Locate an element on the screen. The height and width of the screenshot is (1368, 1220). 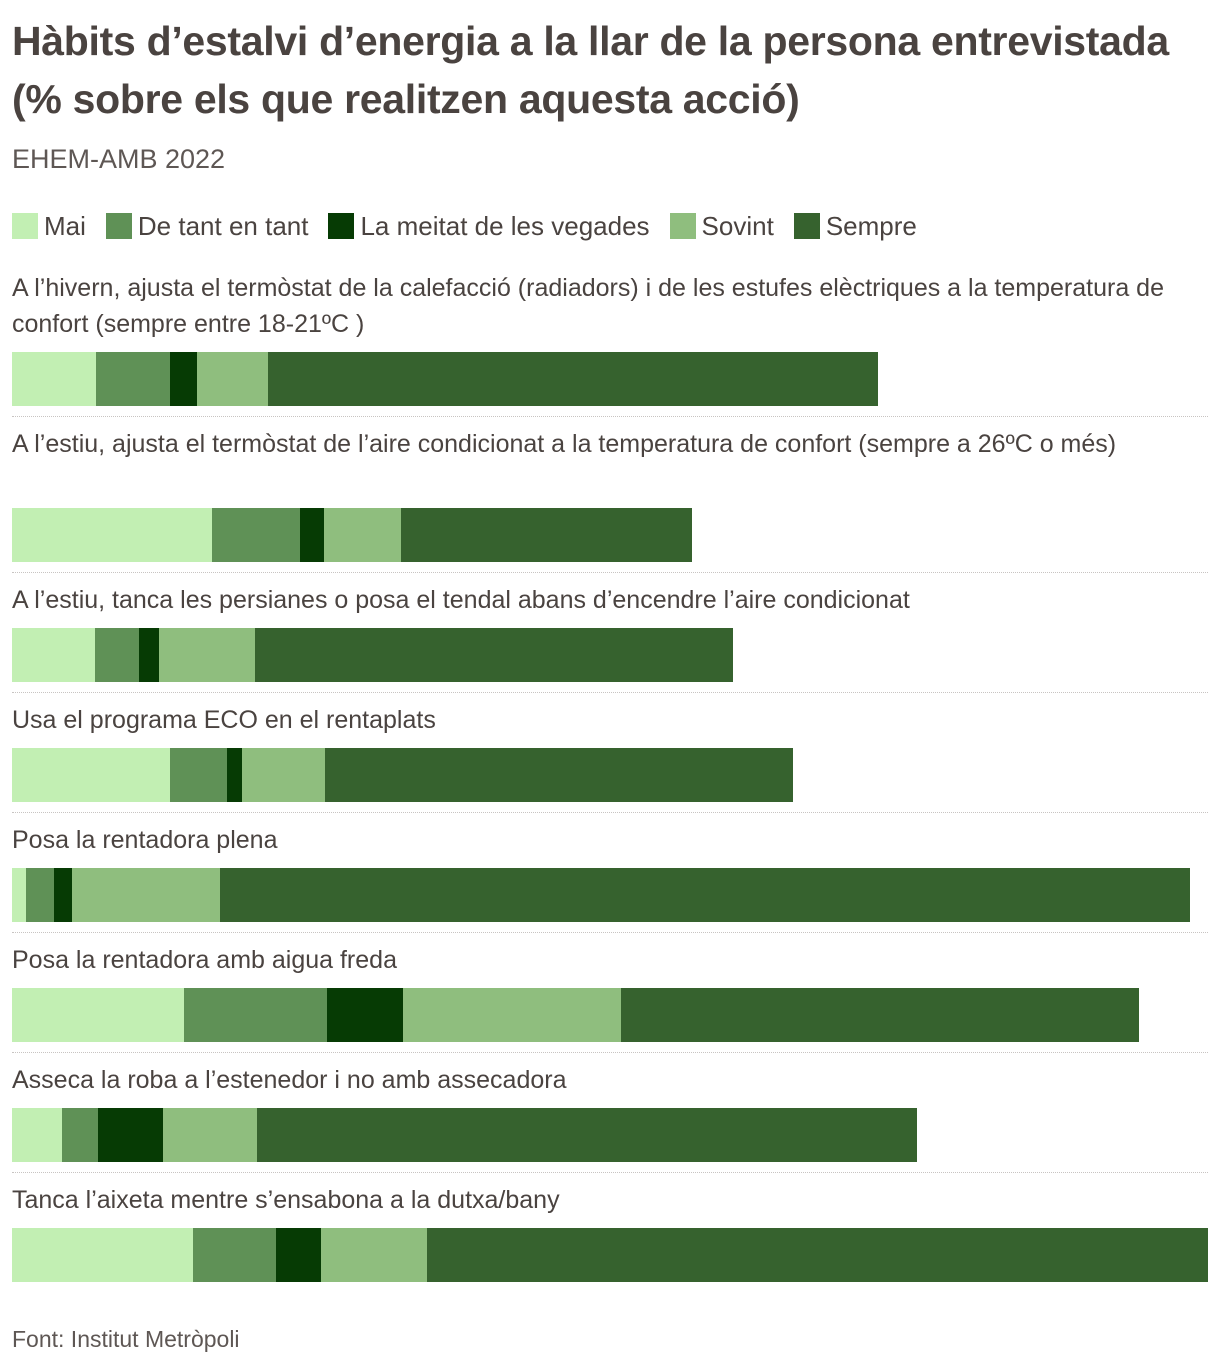
legend-item: Sempre is located at coordinates (855, 226).